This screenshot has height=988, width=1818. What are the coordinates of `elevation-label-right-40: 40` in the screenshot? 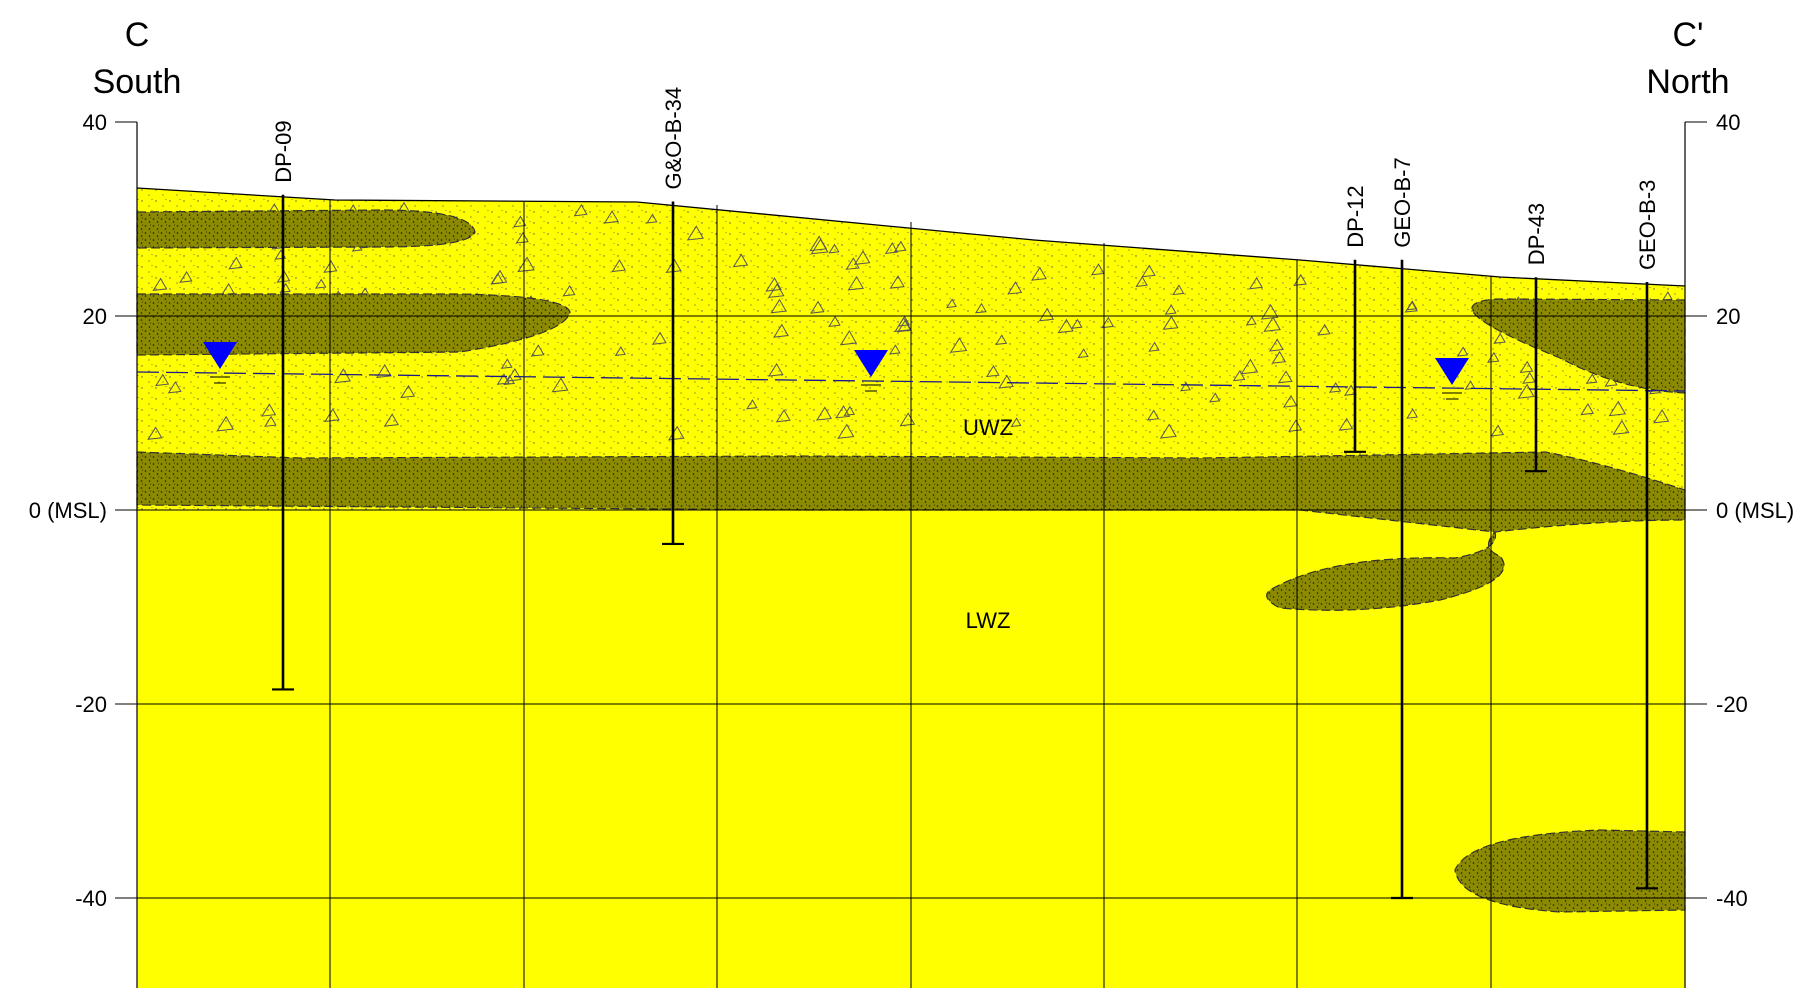 It's located at (1728, 122).